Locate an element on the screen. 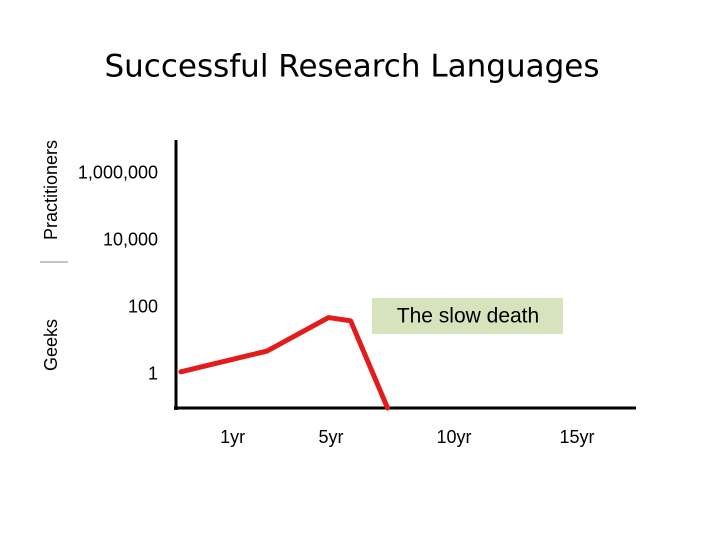  y-tick-label: 1 is located at coordinates (153, 373).